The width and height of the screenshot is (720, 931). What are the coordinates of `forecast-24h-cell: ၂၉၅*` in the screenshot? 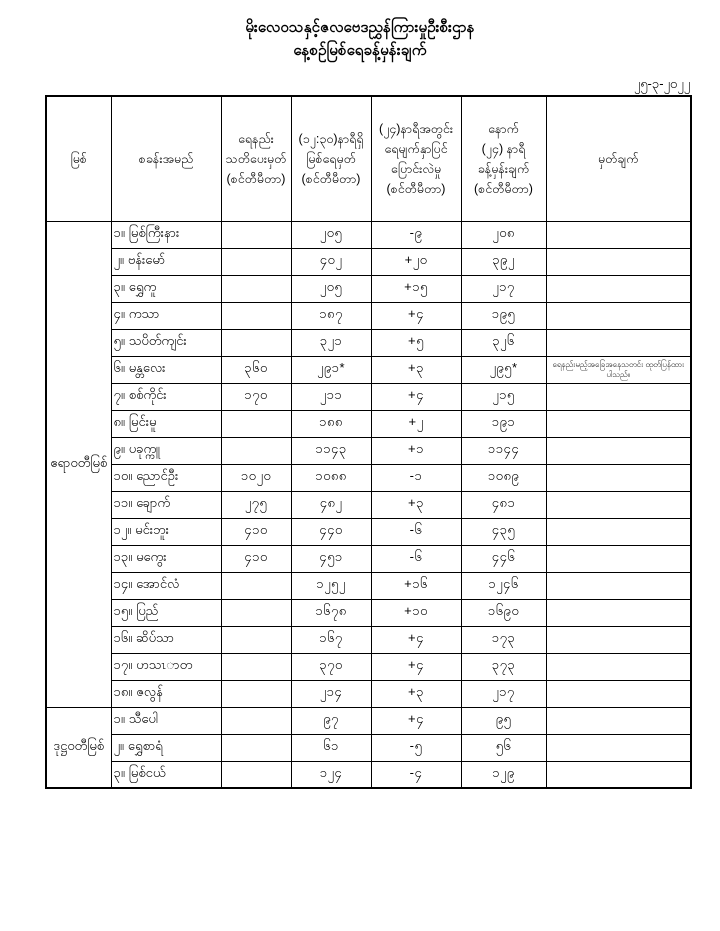 It's located at (503, 369).